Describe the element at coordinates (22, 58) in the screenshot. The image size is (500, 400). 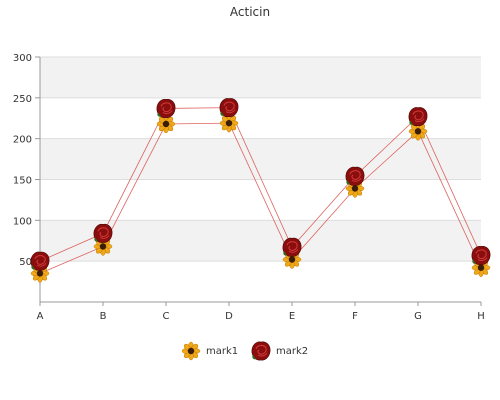
I see `y-tick-label: 300` at that location.